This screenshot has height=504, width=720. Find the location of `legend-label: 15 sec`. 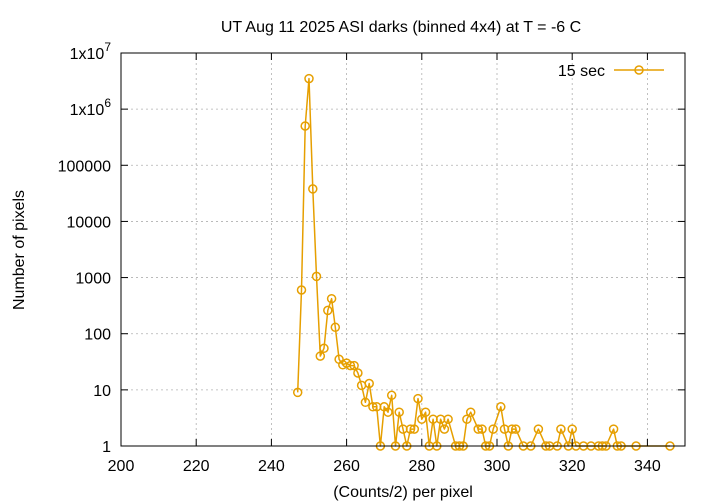

legend-label: 15 sec is located at coordinates (581, 71).